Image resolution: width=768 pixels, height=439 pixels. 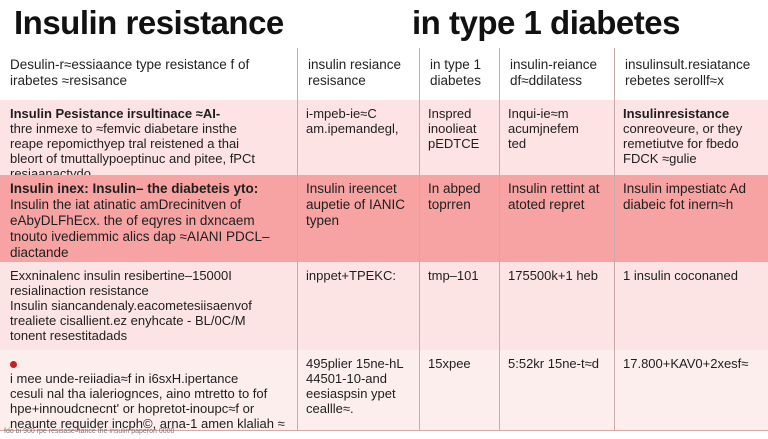 What do you see at coordinates (546, 22) in the screenshot?
I see `title-right: in type 1 diabetes` at bounding box center [546, 22].